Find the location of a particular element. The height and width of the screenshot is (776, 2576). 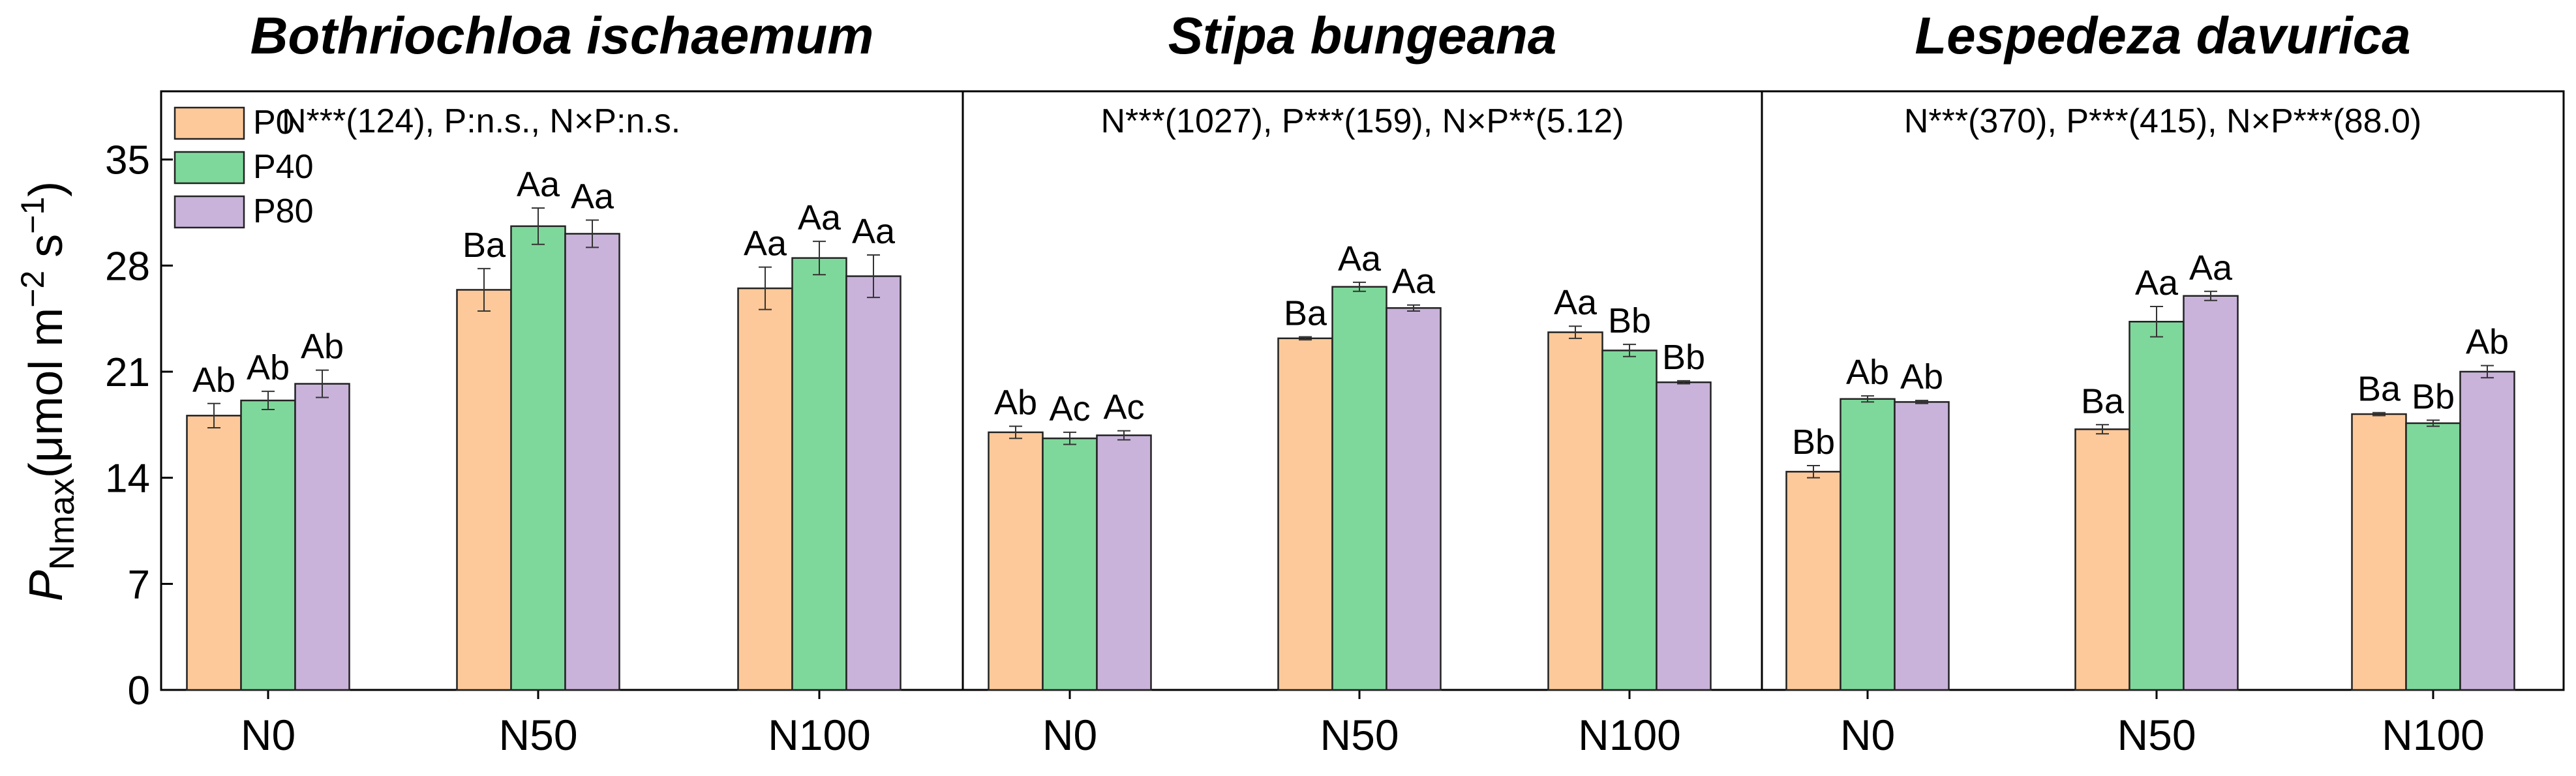

panel-title: Lespedeza davurica is located at coordinates (2162, 36).